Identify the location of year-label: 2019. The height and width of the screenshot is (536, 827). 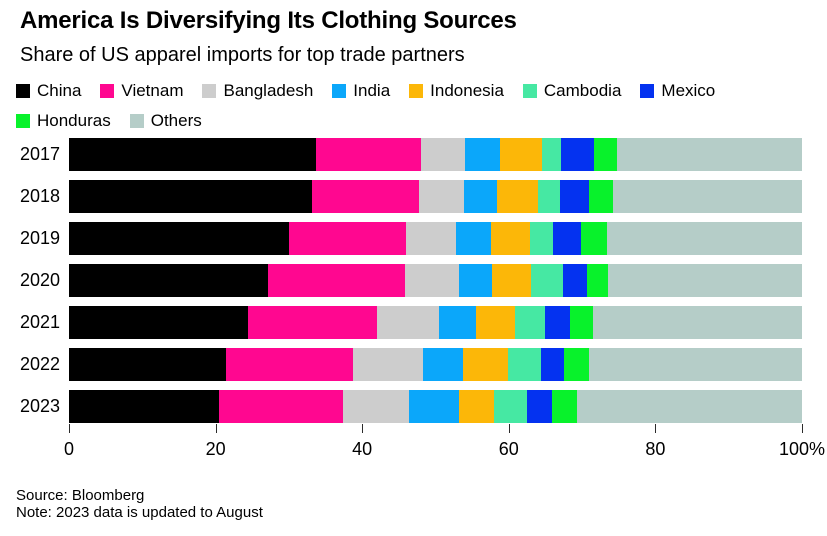
(39, 238).